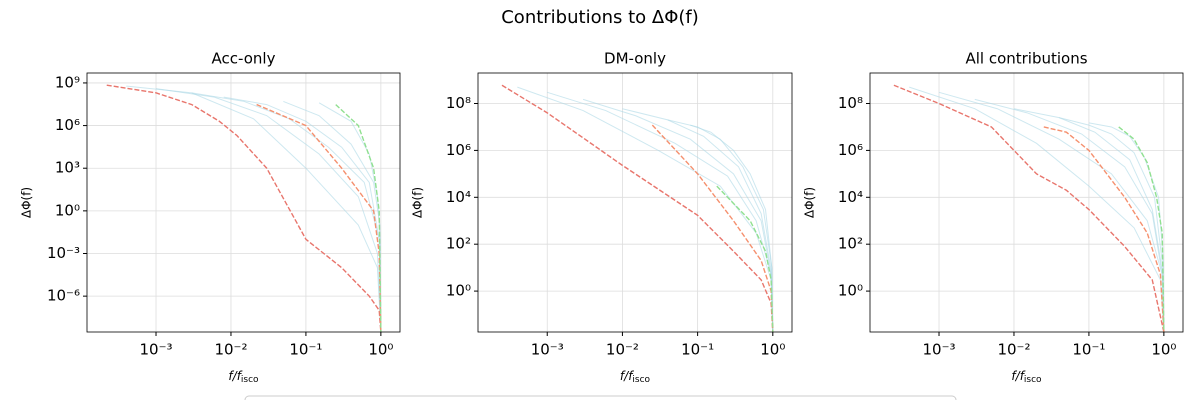 This screenshot has width=1200, height=400. Describe the element at coordinates (67, 168) in the screenshot. I see `y-tick-label: 10³` at that location.